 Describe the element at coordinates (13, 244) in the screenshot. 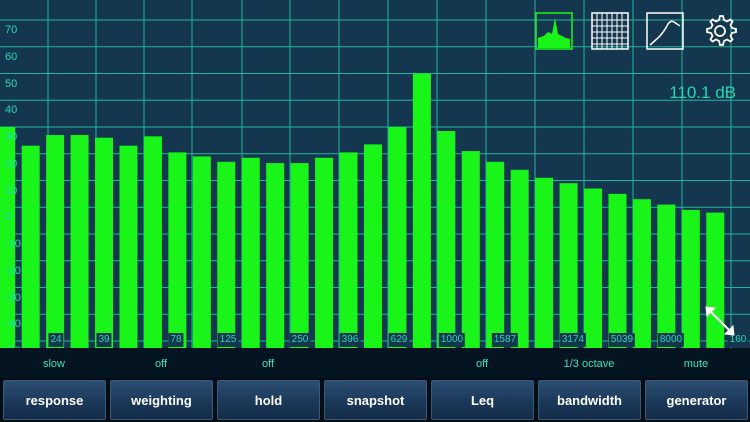

I see `y-axis-label: -10` at that location.